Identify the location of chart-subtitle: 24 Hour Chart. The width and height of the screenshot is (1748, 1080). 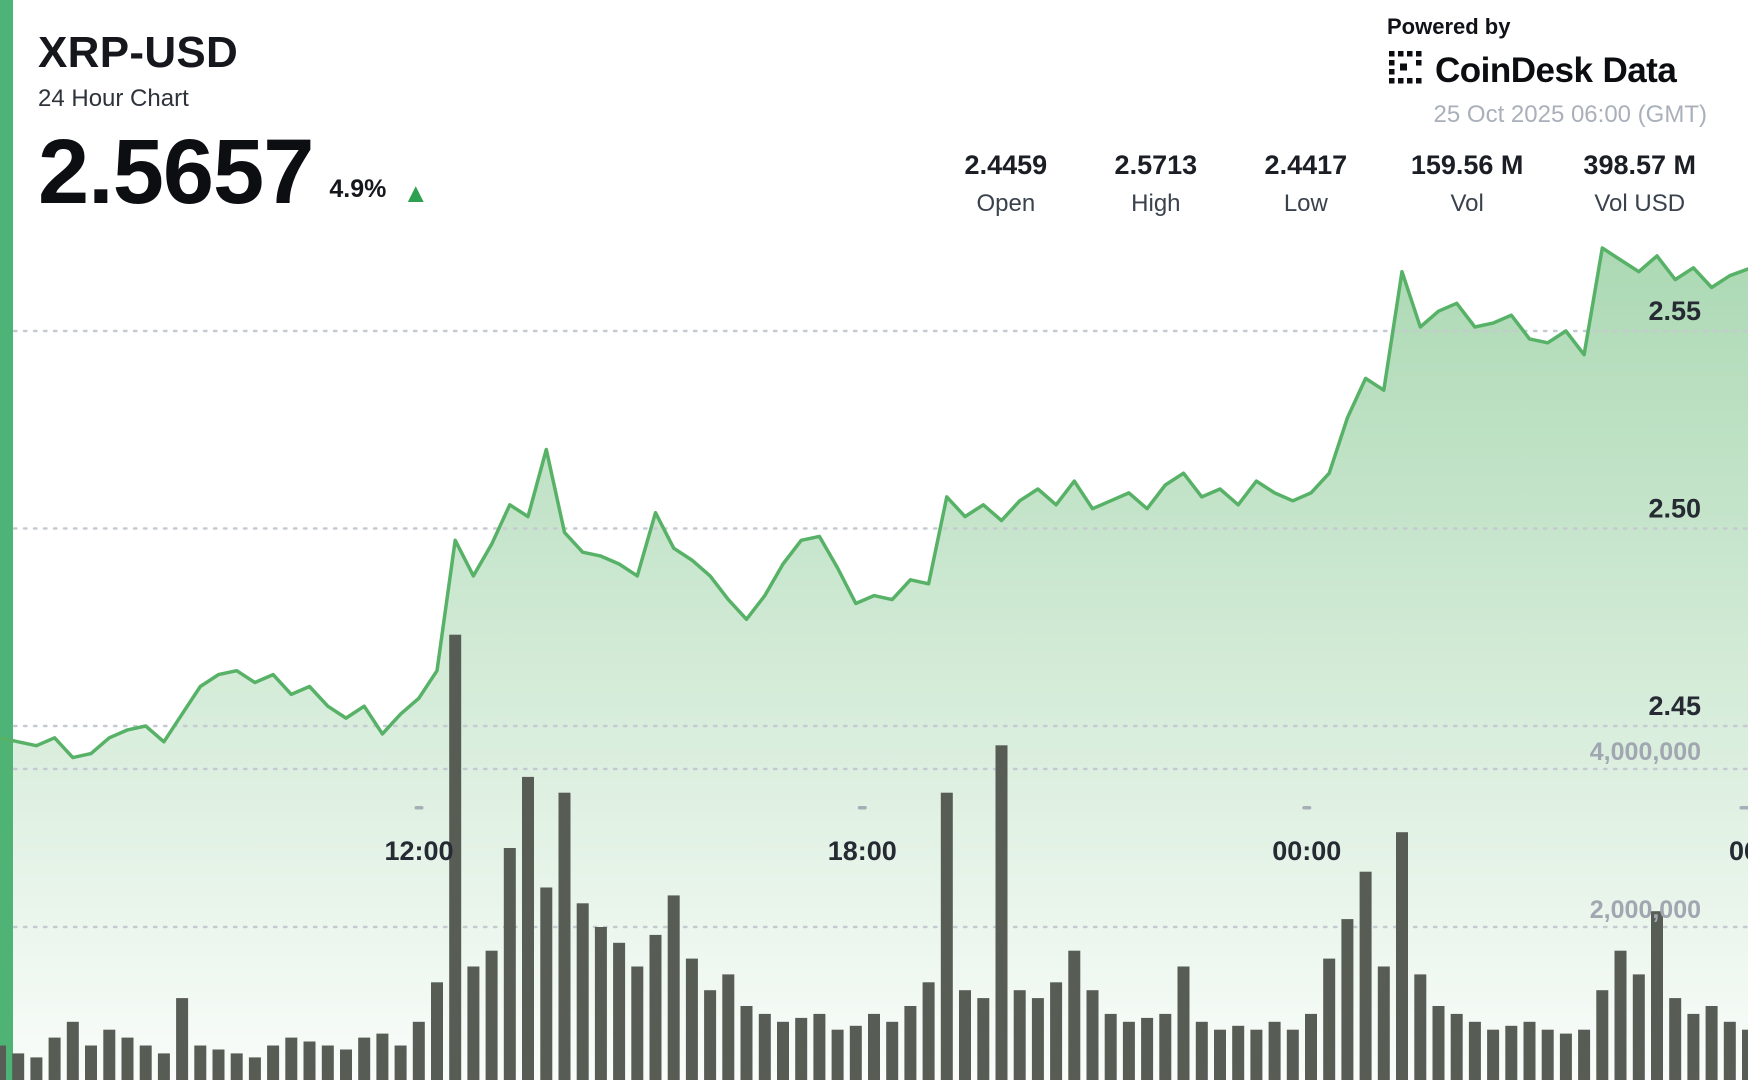
(113, 98).